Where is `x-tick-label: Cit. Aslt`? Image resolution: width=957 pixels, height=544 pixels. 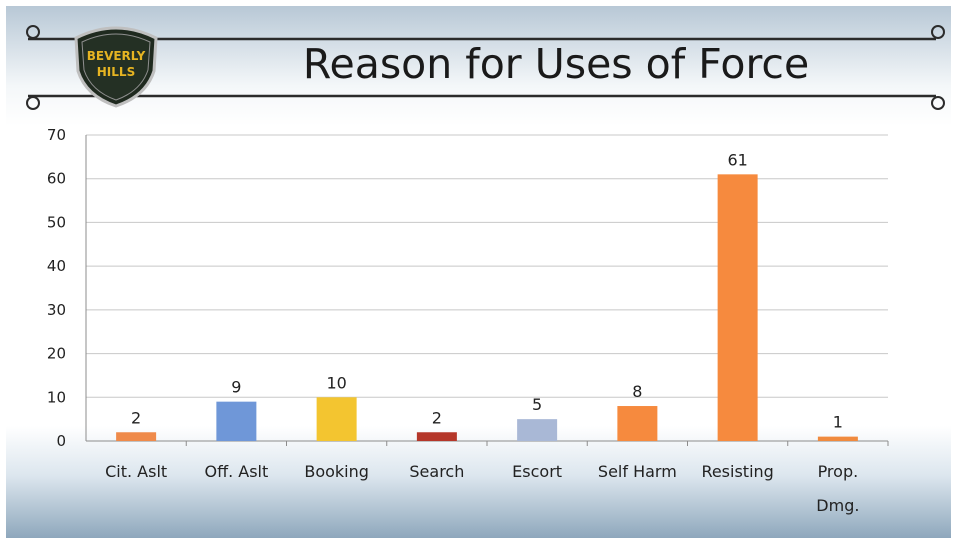 x-tick-label: Cit. Aslt is located at coordinates (136, 471).